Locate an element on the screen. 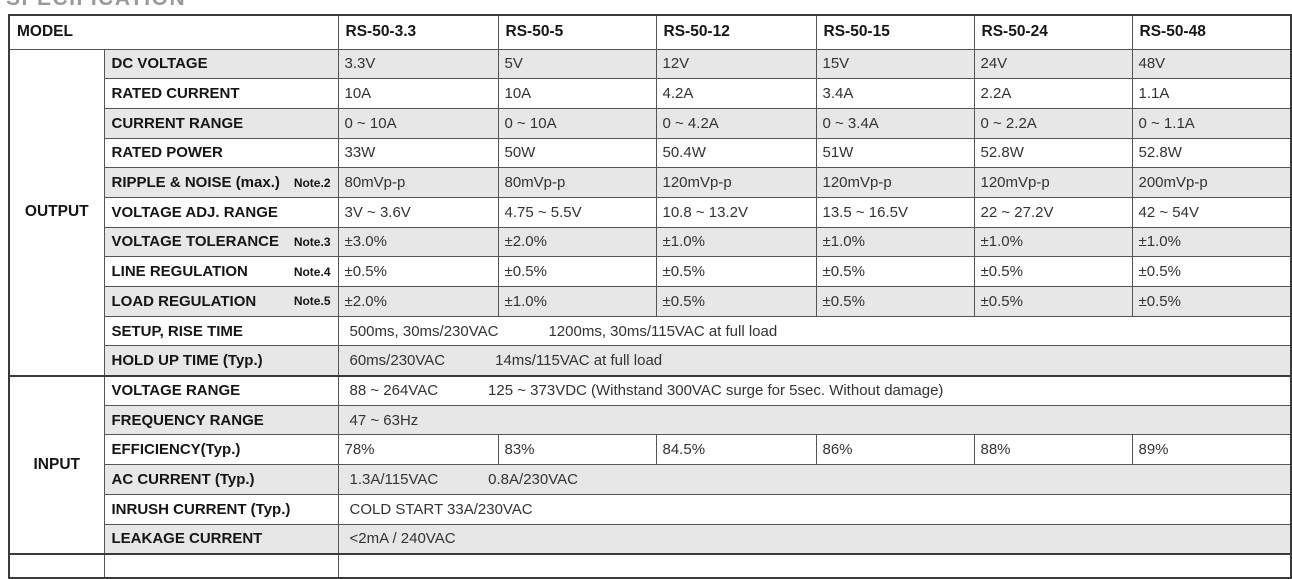  row-label: HOLD UP TIME (Typ.) is located at coordinates (187, 360).